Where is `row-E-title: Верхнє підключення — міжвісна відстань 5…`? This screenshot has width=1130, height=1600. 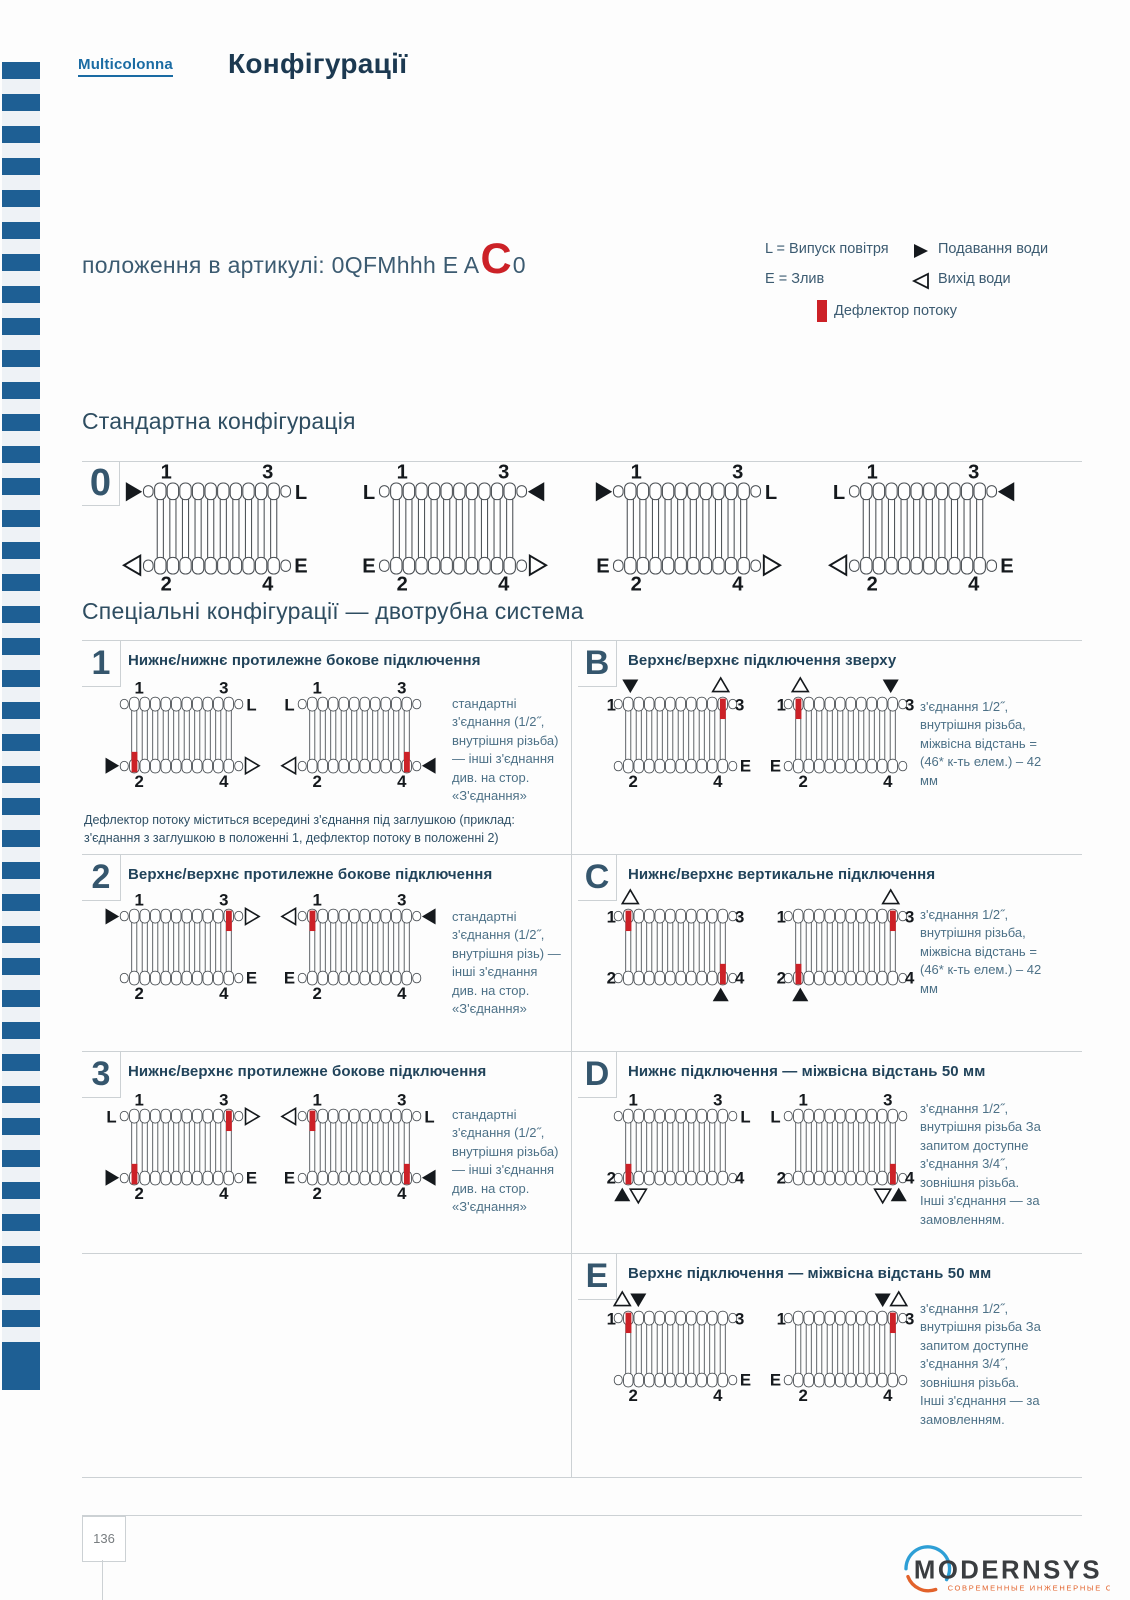 row-E-title: Верхнє підключення — міжвісна відстань 5… is located at coordinates (810, 1273).